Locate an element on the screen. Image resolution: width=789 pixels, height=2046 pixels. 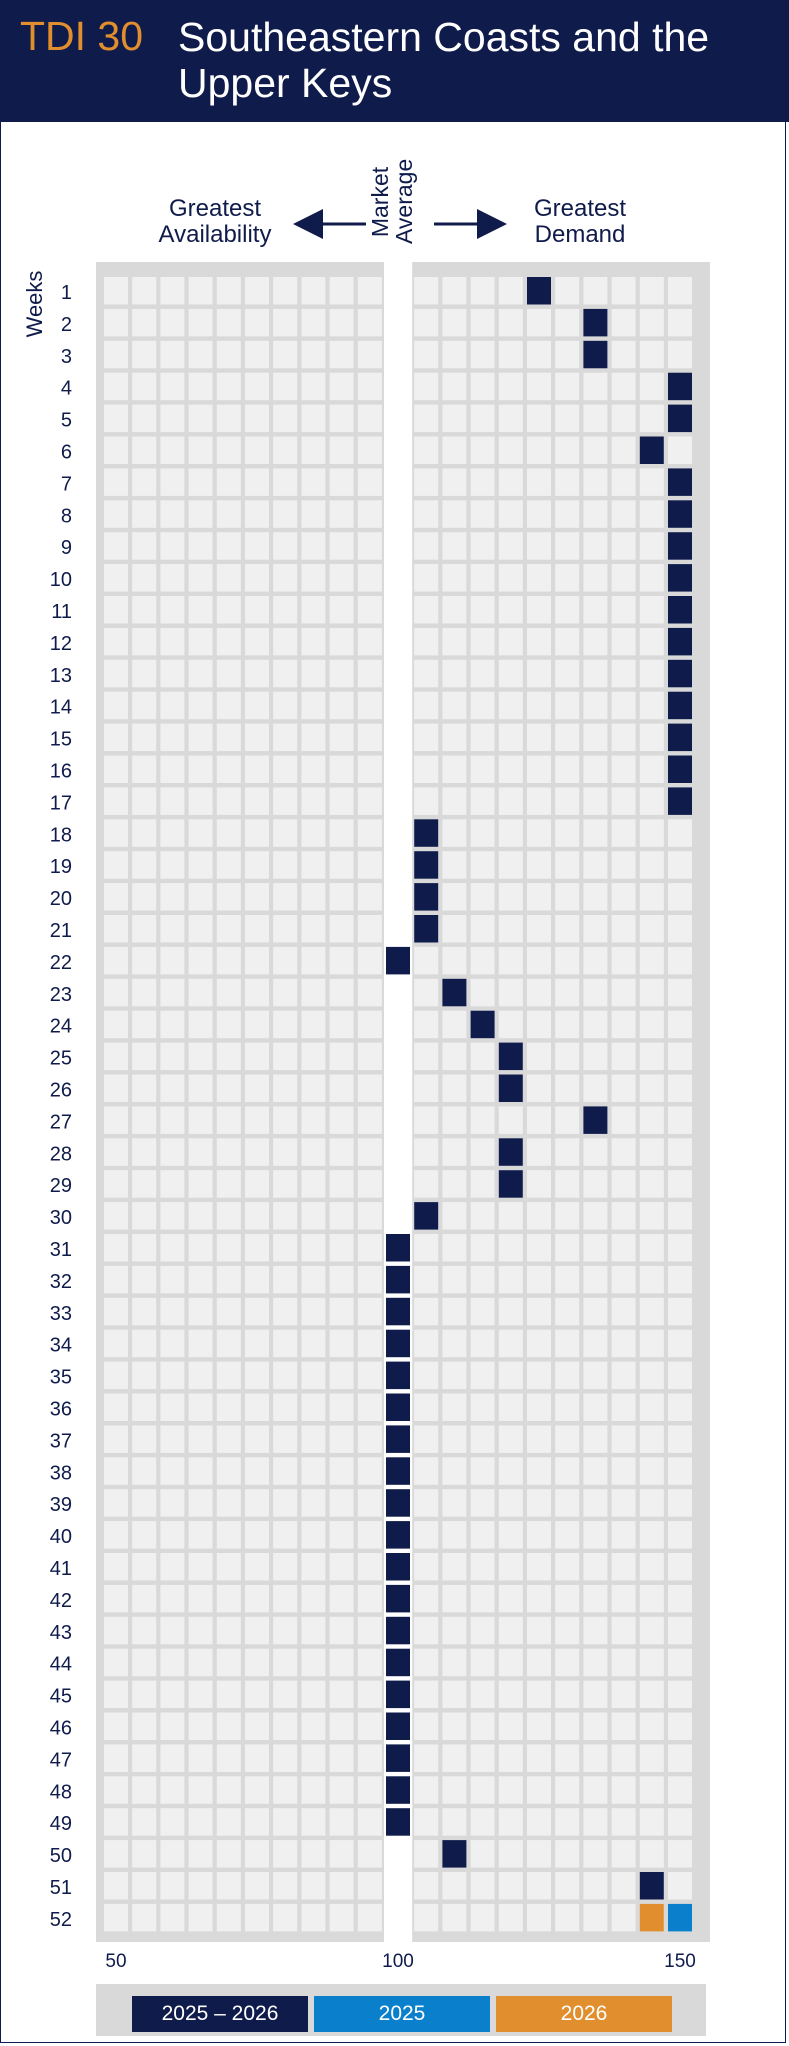
greatest-demand-label: Greatest Demand is located at coordinates (580, 221).